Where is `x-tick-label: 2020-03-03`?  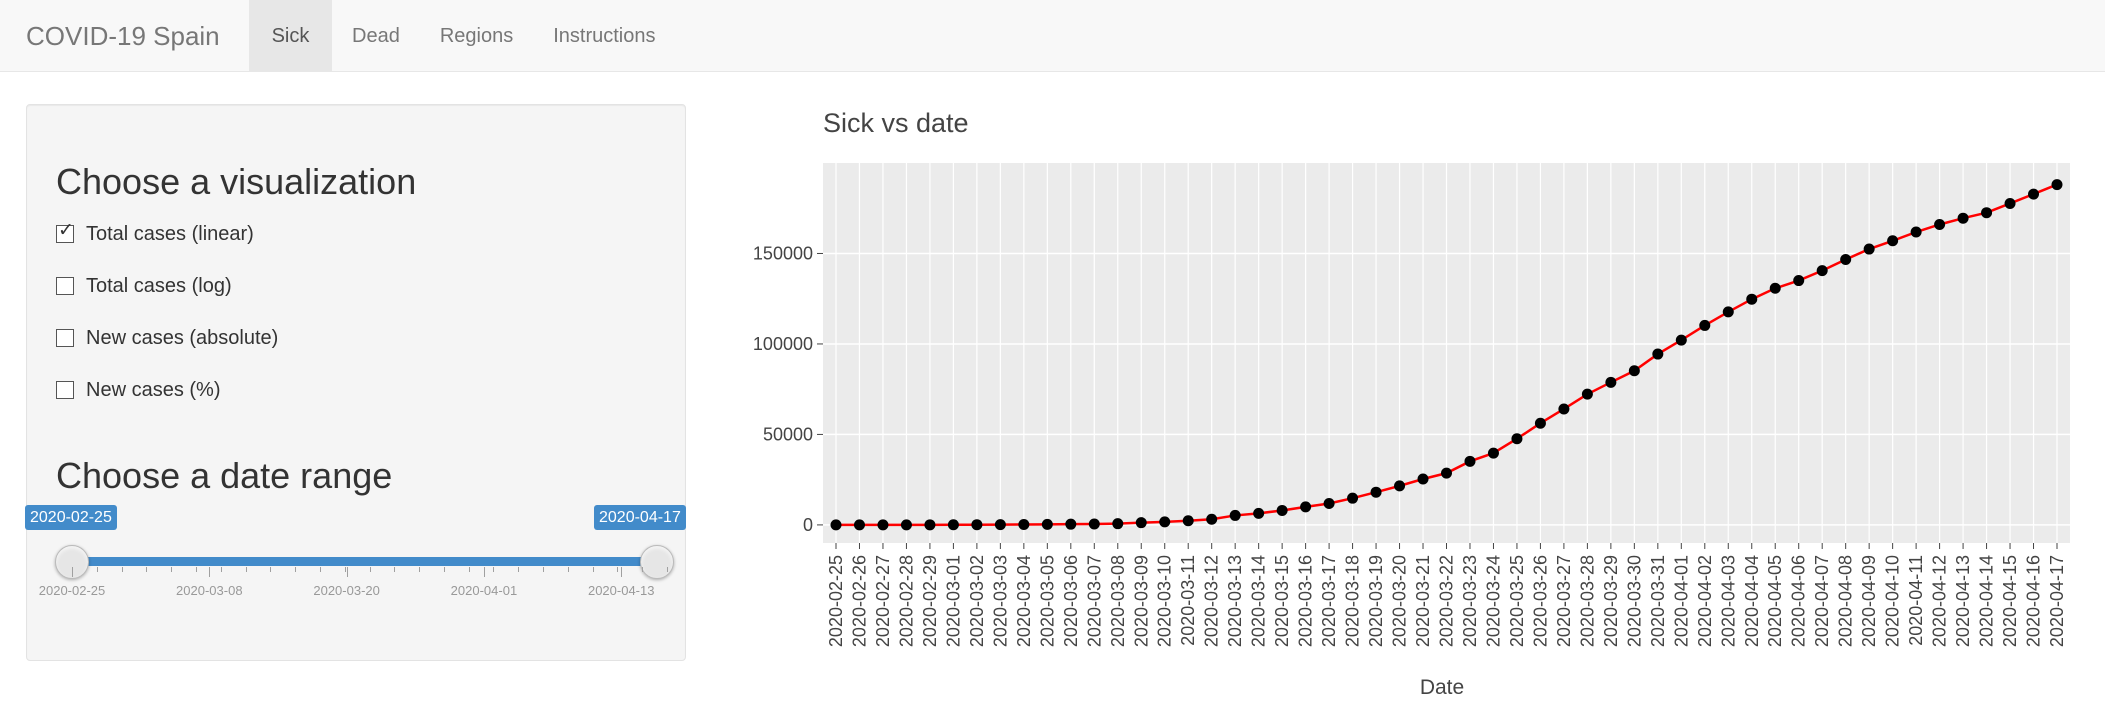 x-tick-label: 2020-03-03 is located at coordinates (1000, 601).